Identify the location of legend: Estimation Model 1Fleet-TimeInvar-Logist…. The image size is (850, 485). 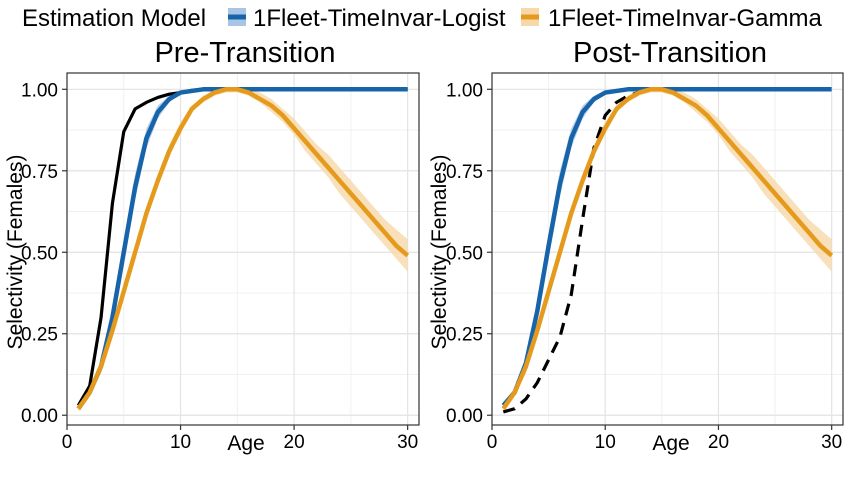
(422, 18).